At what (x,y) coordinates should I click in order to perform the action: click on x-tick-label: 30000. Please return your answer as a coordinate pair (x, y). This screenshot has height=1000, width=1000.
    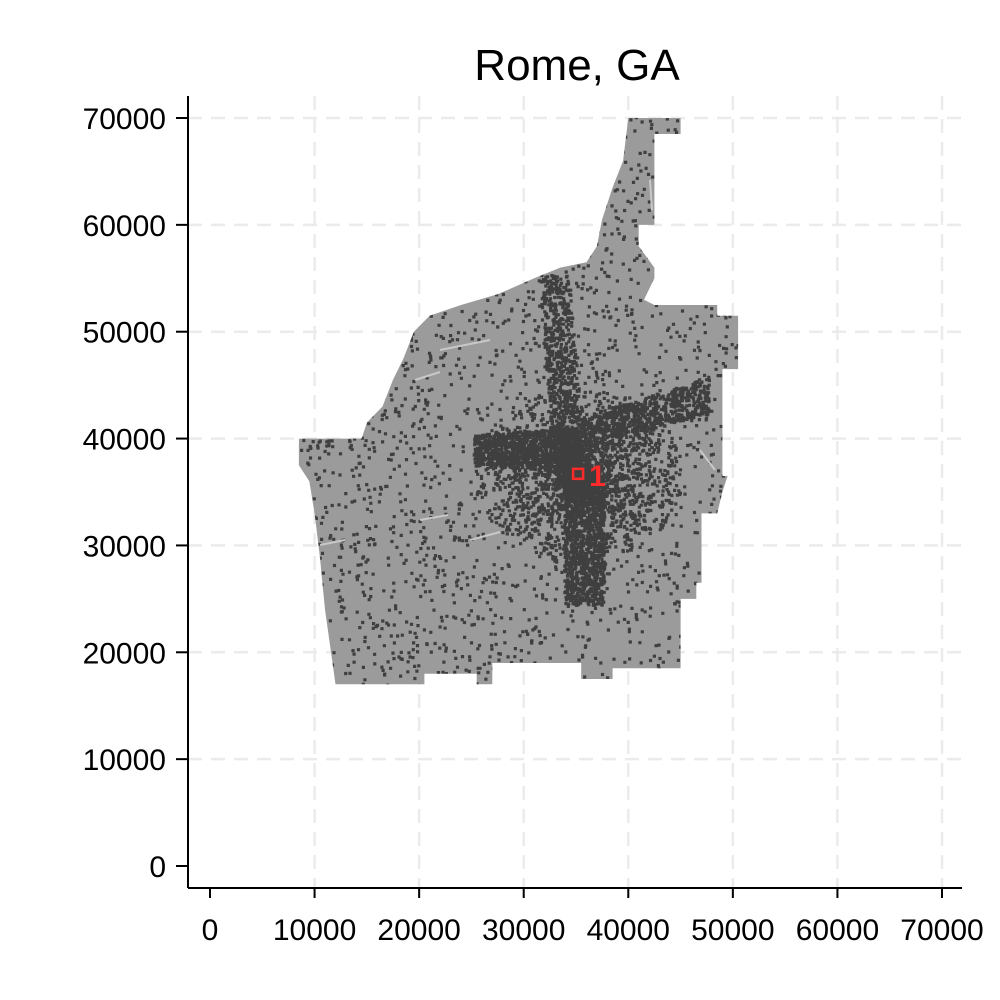
    Looking at the image, I should click on (523, 930).